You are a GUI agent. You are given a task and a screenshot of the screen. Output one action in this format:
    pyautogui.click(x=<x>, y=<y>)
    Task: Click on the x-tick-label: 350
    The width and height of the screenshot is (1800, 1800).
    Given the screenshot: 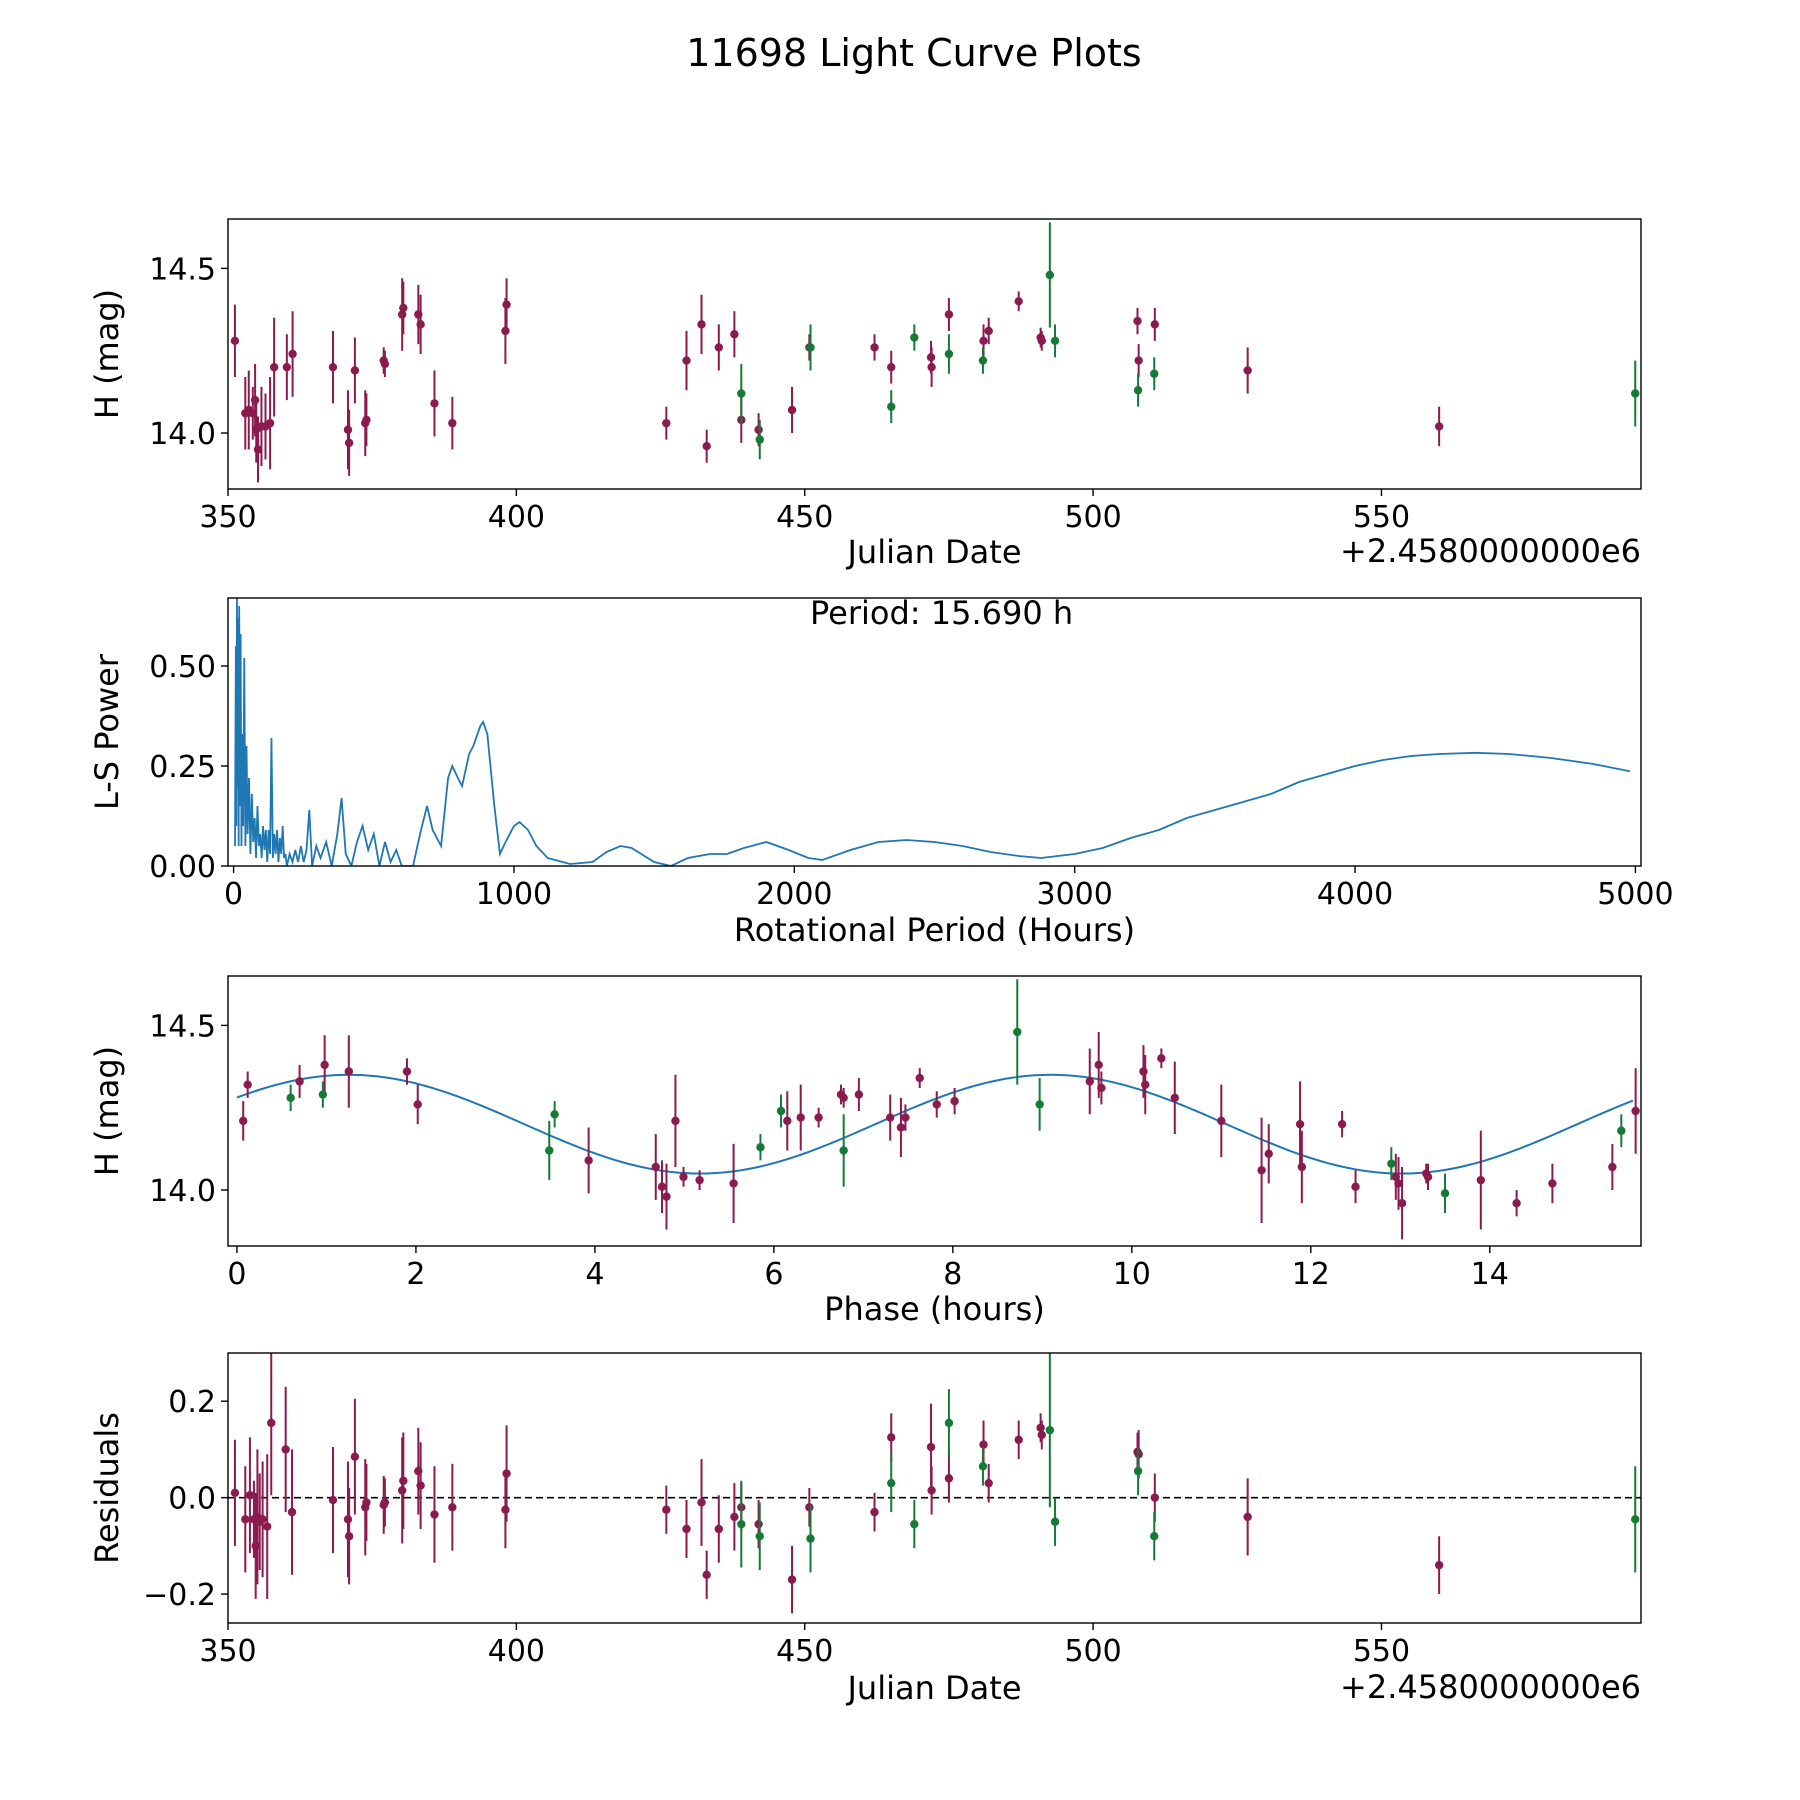 What is the action you would take?
    pyautogui.click(x=227, y=517)
    